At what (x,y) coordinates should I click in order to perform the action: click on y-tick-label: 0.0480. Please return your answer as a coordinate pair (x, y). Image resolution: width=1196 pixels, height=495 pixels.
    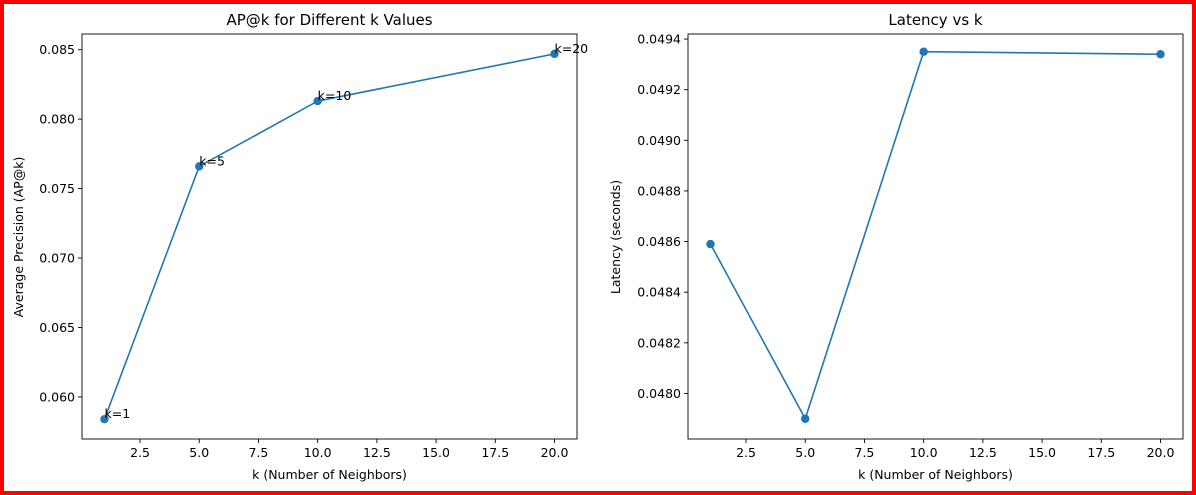
    Looking at the image, I should click on (659, 393).